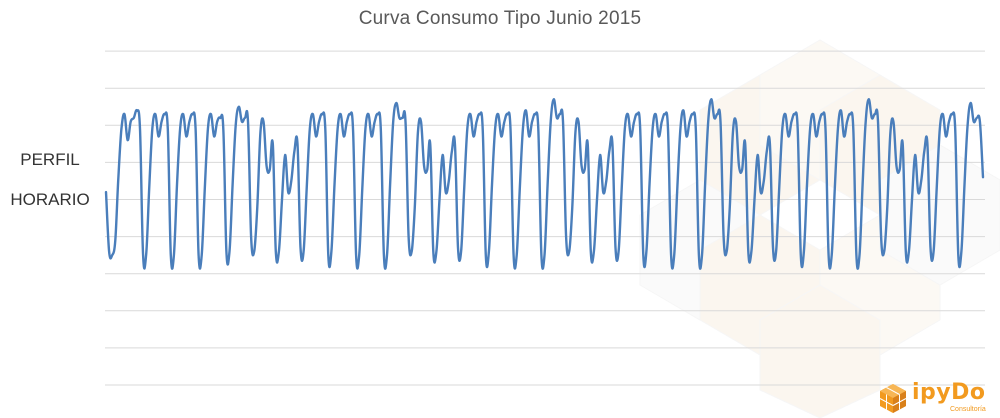 The height and width of the screenshot is (418, 1000). What do you see at coordinates (50, 159) in the screenshot?
I see `y-axis-label-line-1: PERFIL` at bounding box center [50, 159].